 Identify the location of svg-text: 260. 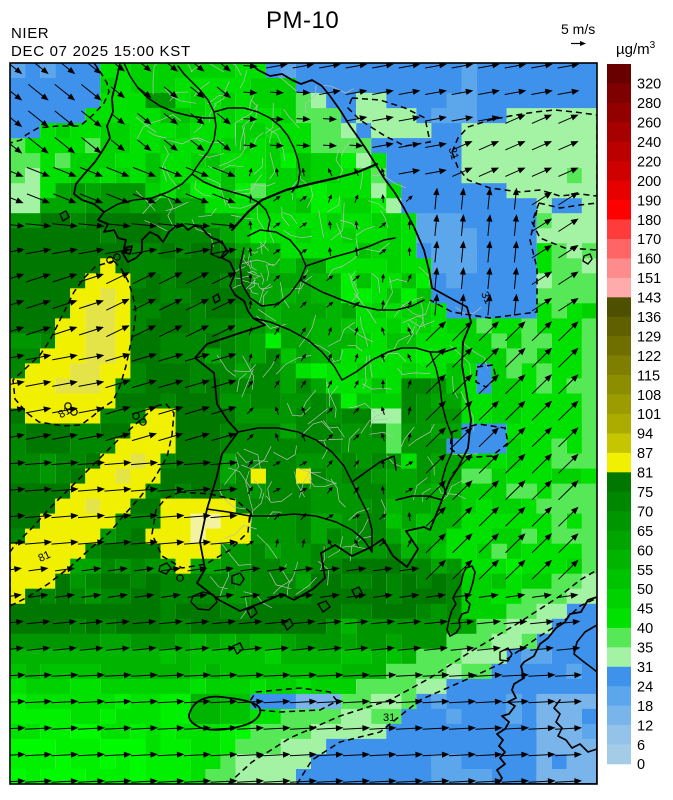
(649, 124).